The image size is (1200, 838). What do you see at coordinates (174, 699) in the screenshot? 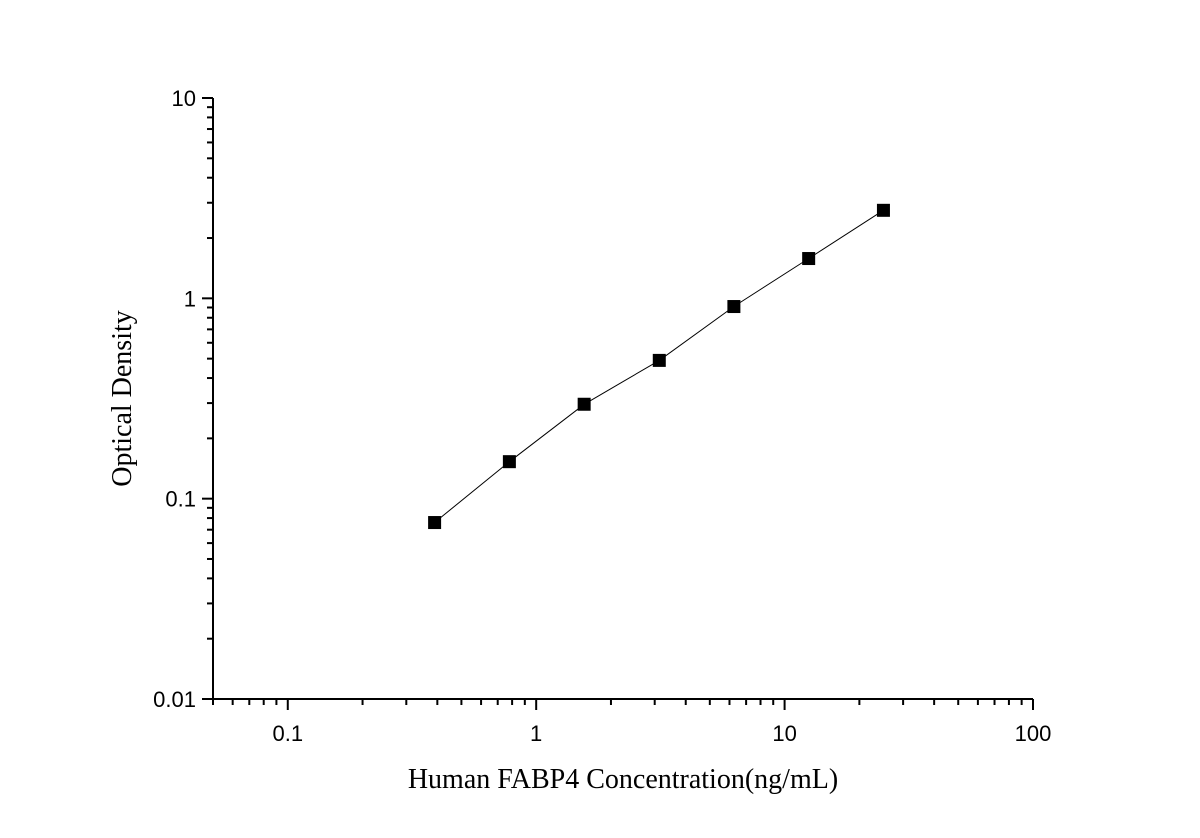
I see `y-tick-label: 0.01` at bounding box center [174, 699].